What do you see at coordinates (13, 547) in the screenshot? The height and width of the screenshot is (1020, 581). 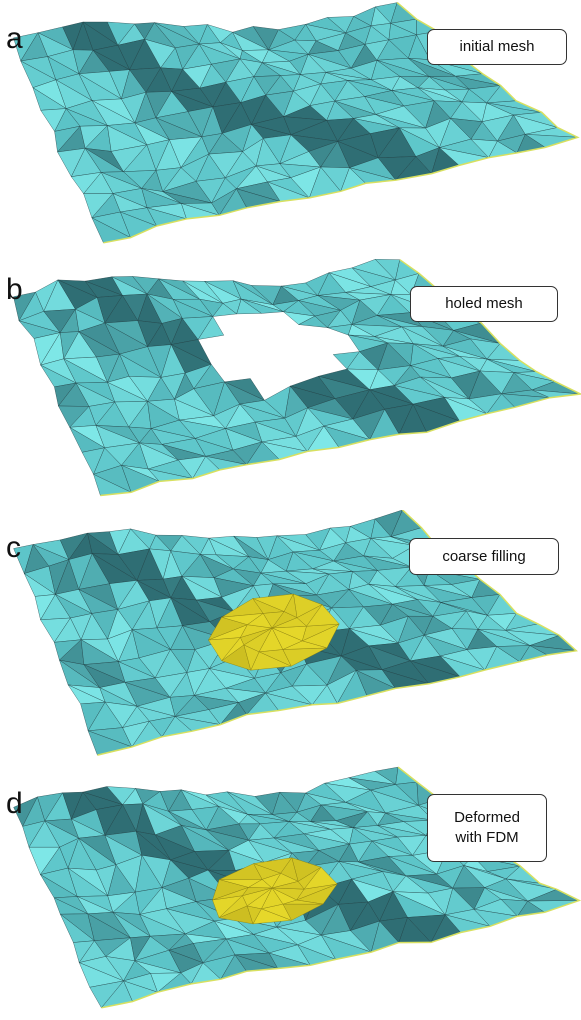 I see `panel-label-c: c` at bounding box center [13, 547].